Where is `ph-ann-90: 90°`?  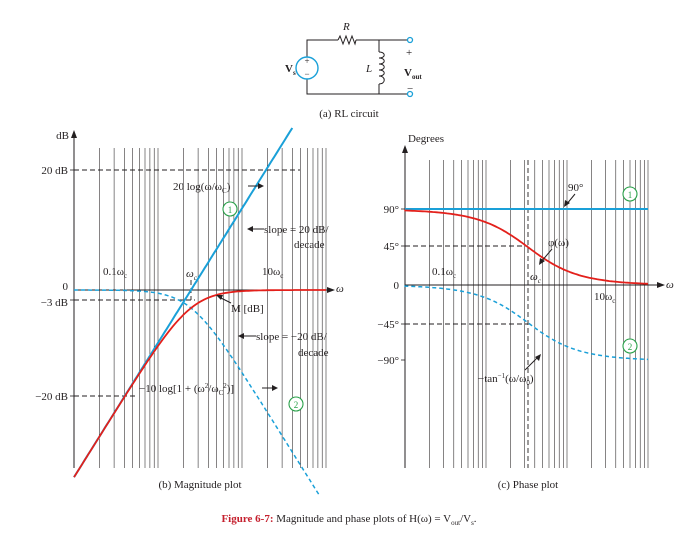 ph-ann-90: 90° is located at coordinates (575, 188).